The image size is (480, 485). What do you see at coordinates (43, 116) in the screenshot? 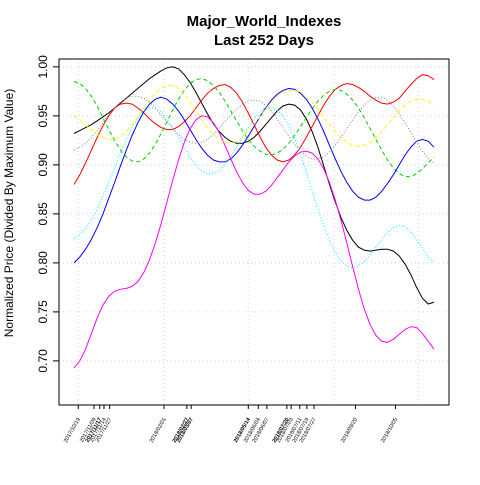
I see `y-tick-label: 0.95` at bounding box center [43, 116].